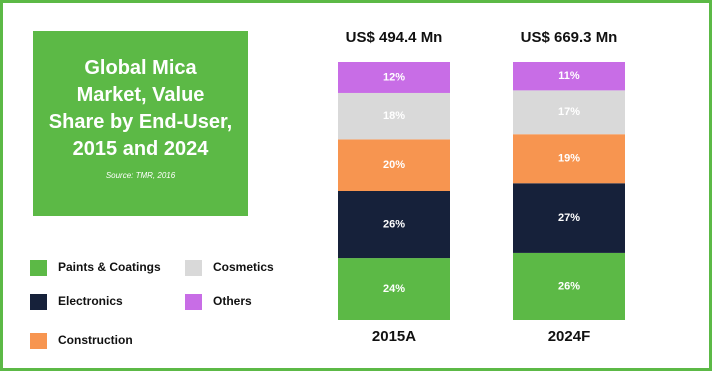 This screenshot has width=712, height=371. I want to click on value-label: 17%, so click(569, 112).